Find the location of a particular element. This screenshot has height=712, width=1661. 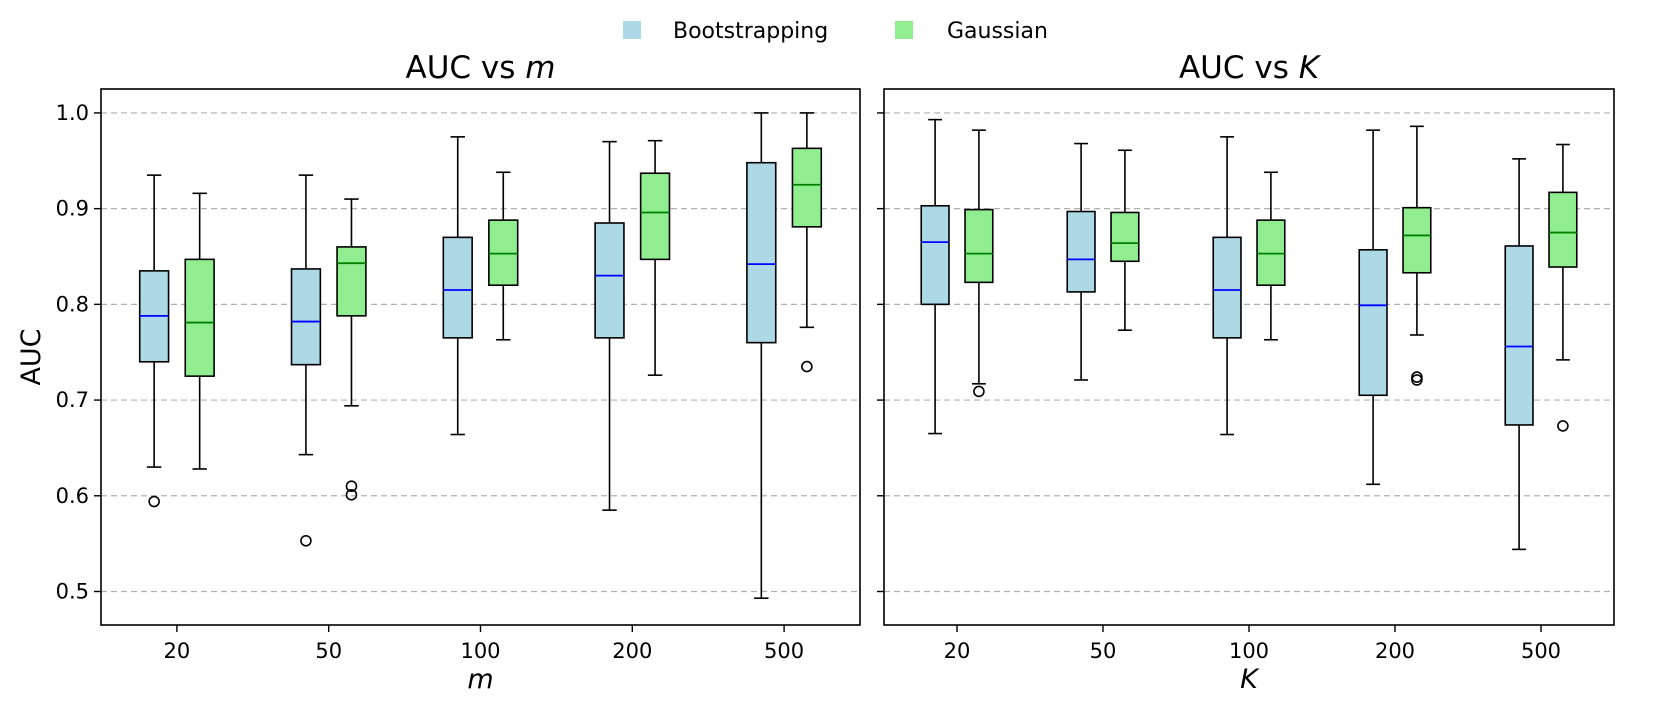

panel-title: AUC vs m is located at coordinates (481, 68).